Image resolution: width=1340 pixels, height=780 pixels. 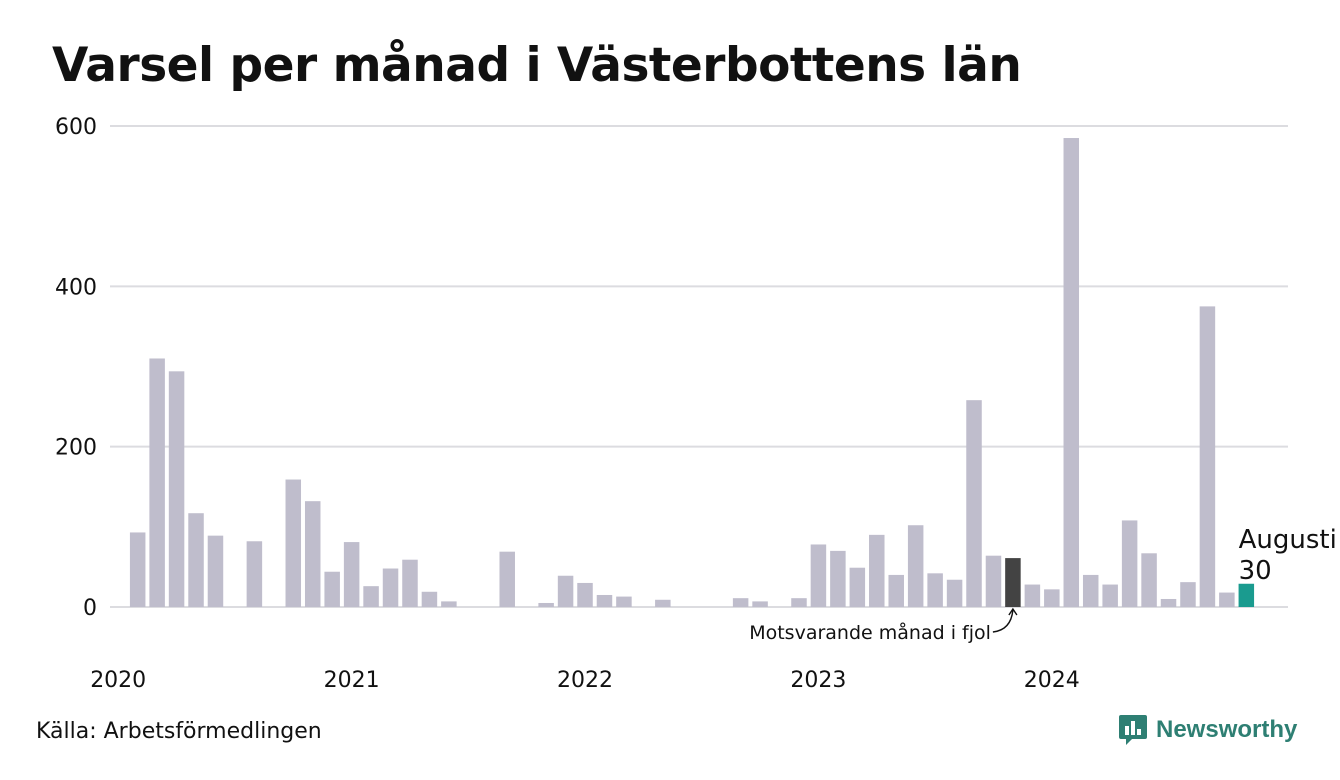 I want to click on y-axis-labels: 0 200 400 600, so click(x=76, y=368).